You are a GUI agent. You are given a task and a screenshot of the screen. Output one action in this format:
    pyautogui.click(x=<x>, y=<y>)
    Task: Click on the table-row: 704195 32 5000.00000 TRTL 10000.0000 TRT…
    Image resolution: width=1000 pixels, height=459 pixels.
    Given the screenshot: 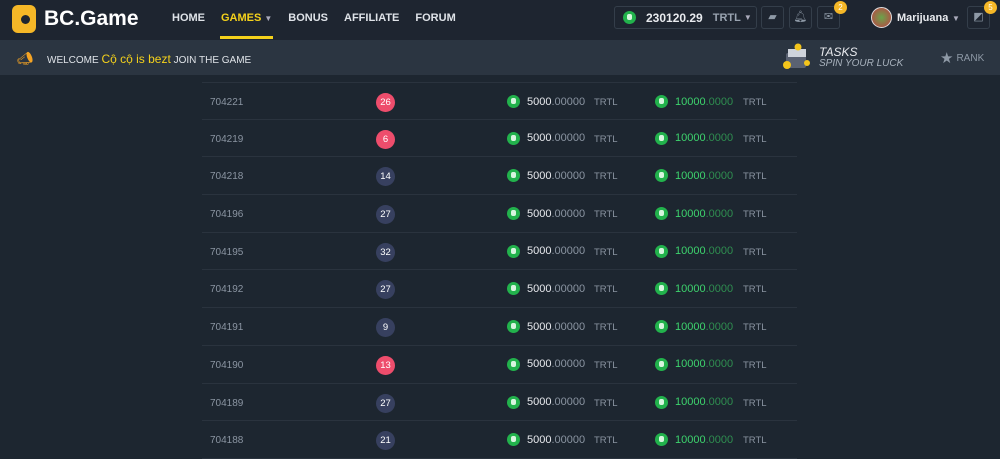 What is the action you would take?
    pyautogui.click(x=499, y=252)
    